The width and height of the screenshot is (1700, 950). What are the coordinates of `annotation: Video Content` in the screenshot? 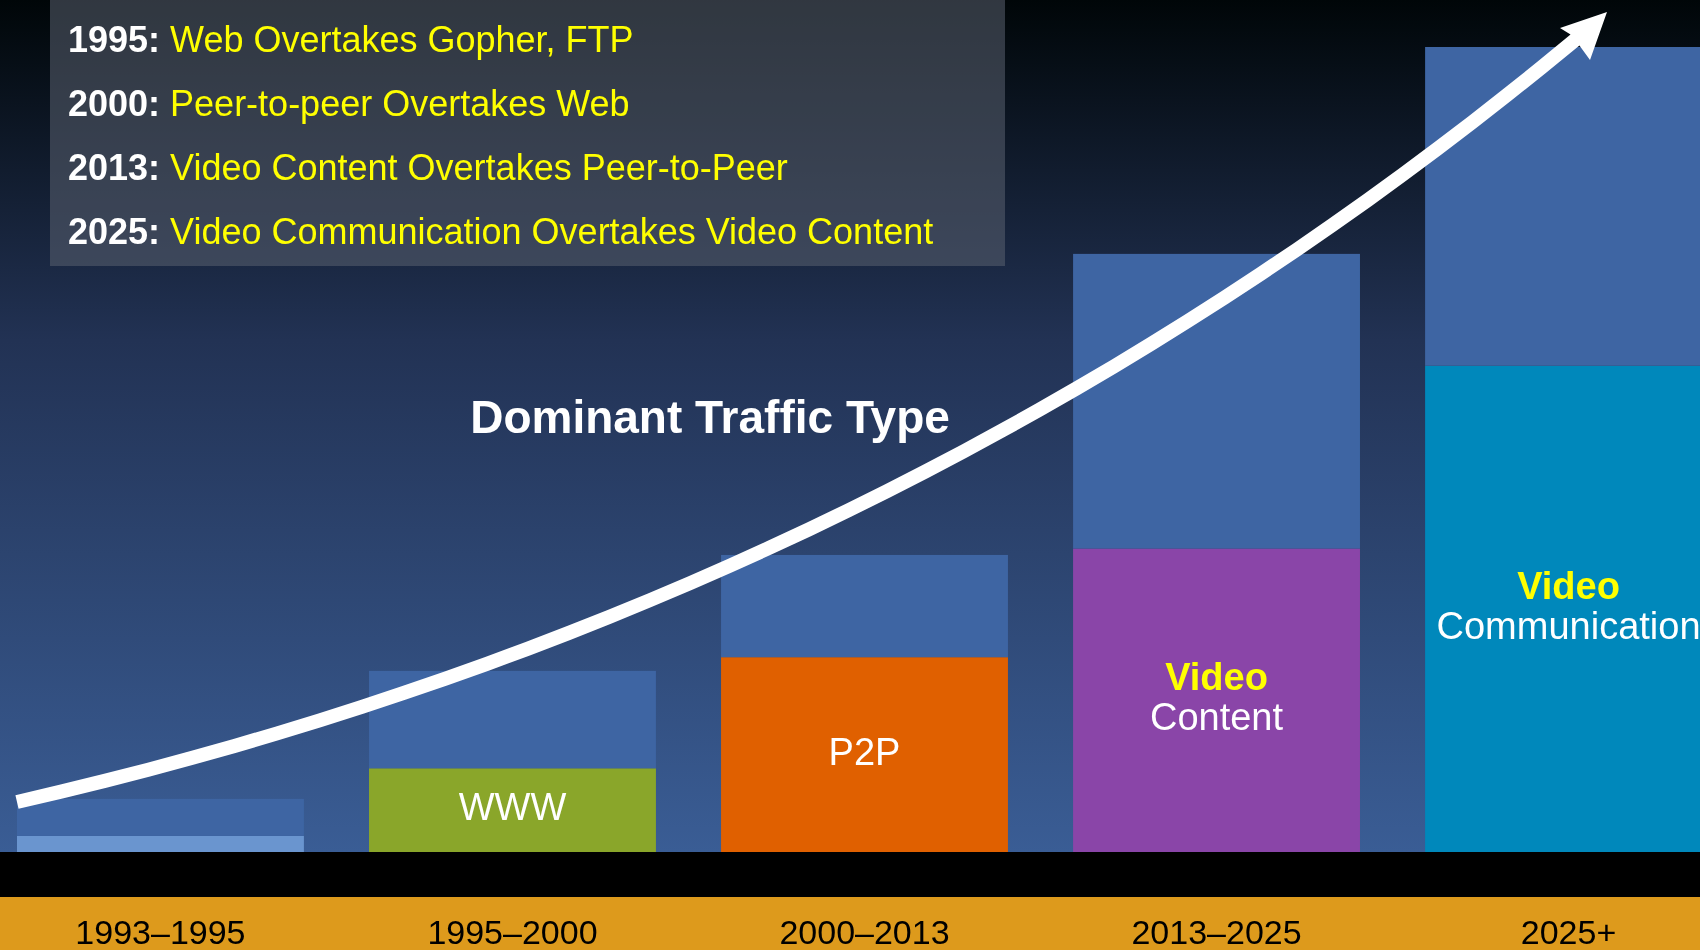 It's located at (1216, 697).